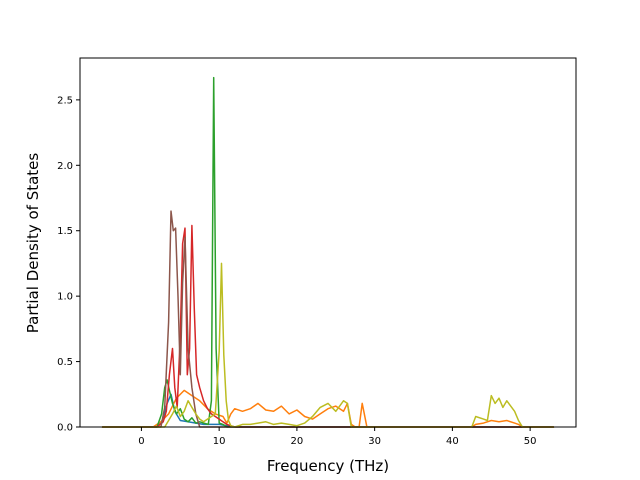 The height and width of the screenshot is (480, 640). Describe the element at coordinates (374, 441) in the screenshot. I see `x-tick-label: 30` at that location.